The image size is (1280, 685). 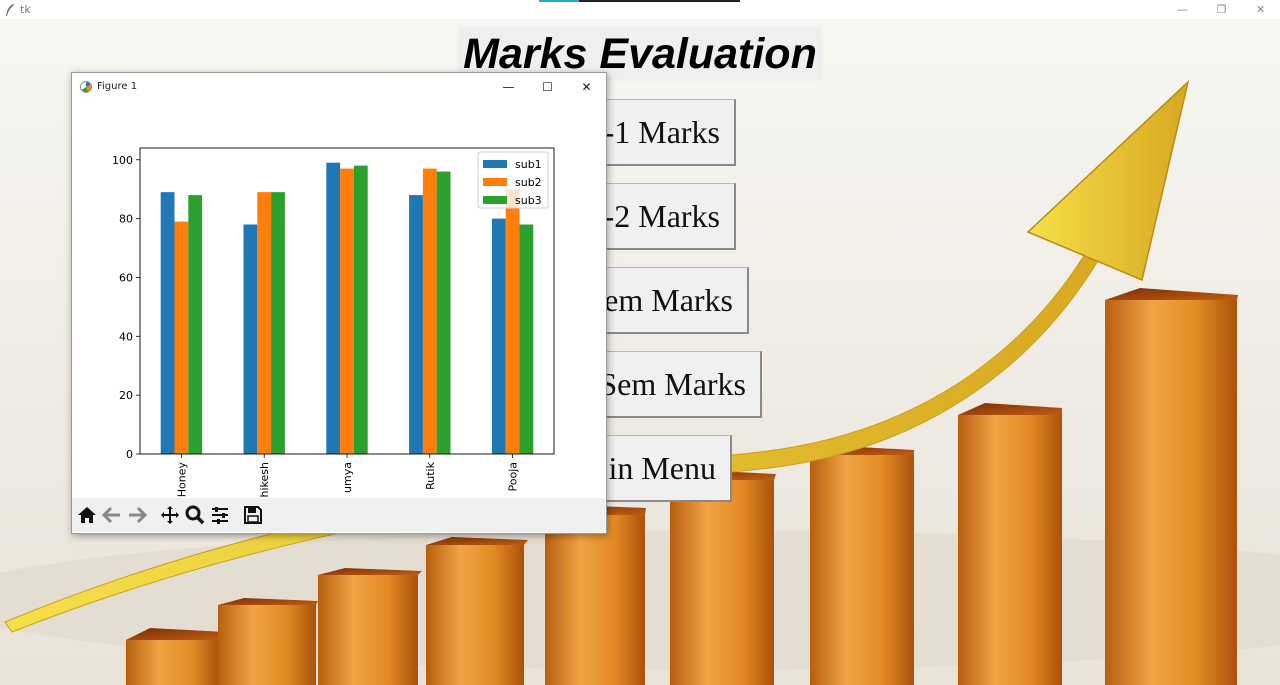 I want to click on save-icon, so click(x=253, y=515).